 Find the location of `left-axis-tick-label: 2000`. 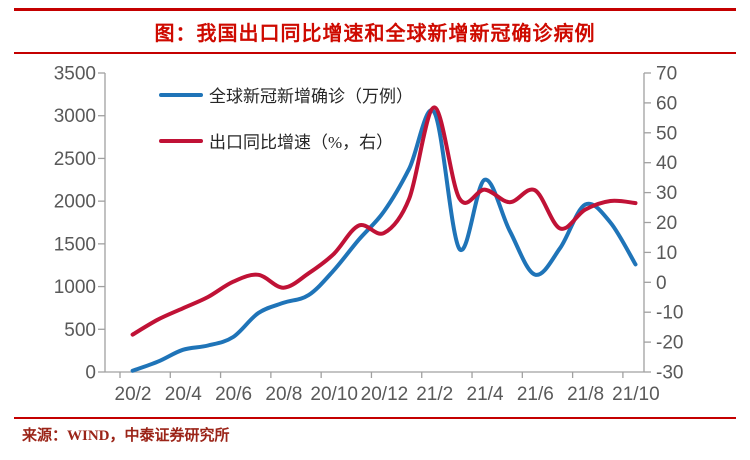

left-axis-tick-label: 2000 is located at coordinates (75, 202).